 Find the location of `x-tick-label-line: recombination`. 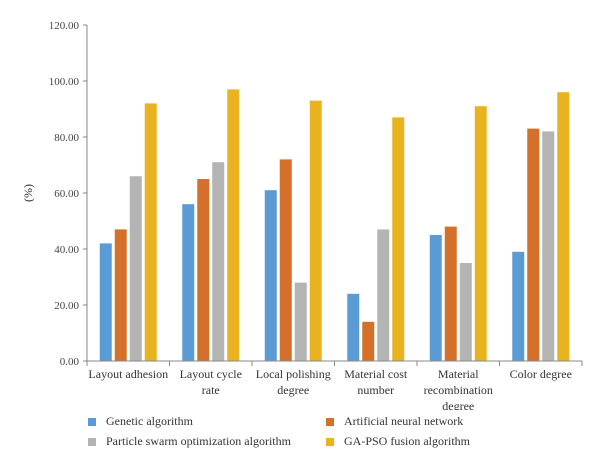

x-tick-label-line: recombination is located at coordinates (458, 390).